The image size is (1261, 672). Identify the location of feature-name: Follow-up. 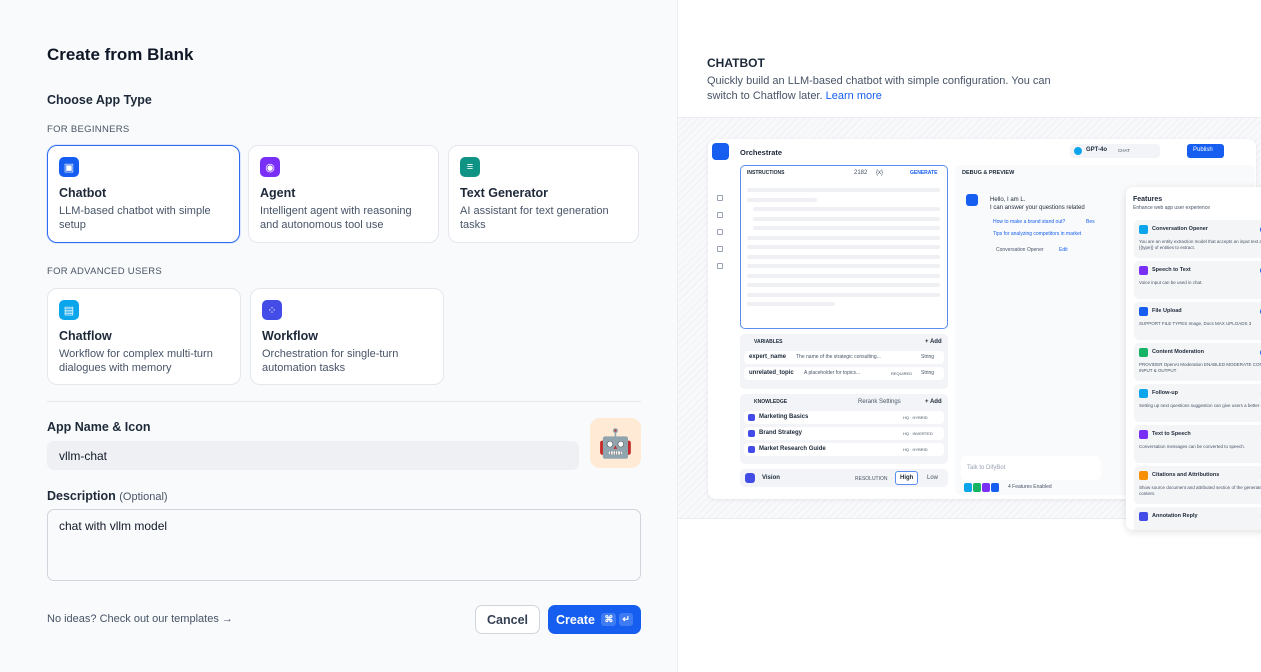
(1165, 393).